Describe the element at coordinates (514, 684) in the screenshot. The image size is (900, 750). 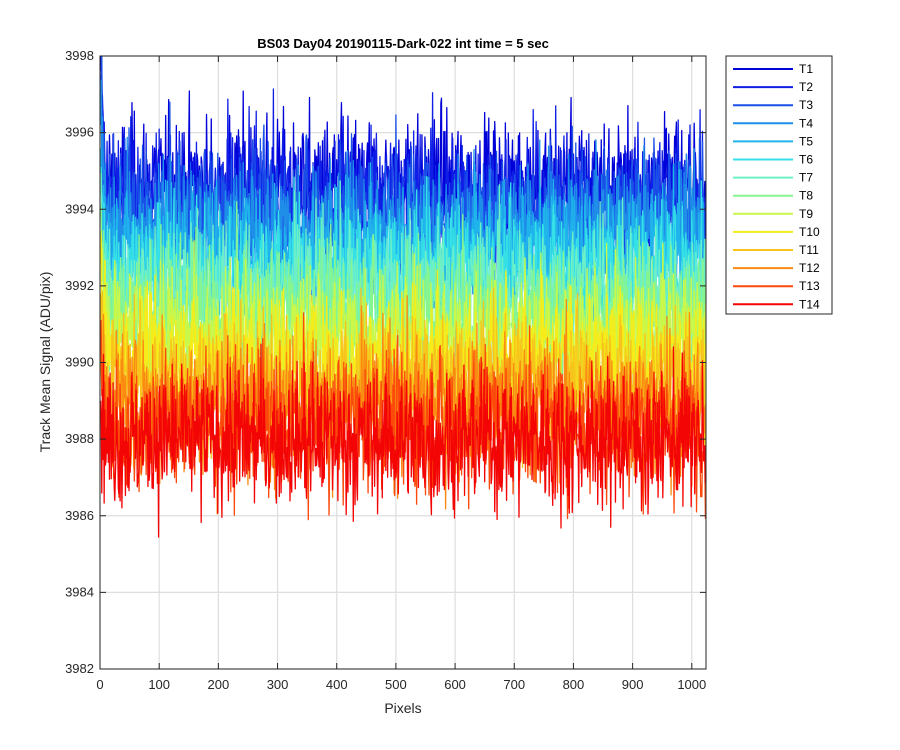
I see `x-tick-label: 700` at that location.